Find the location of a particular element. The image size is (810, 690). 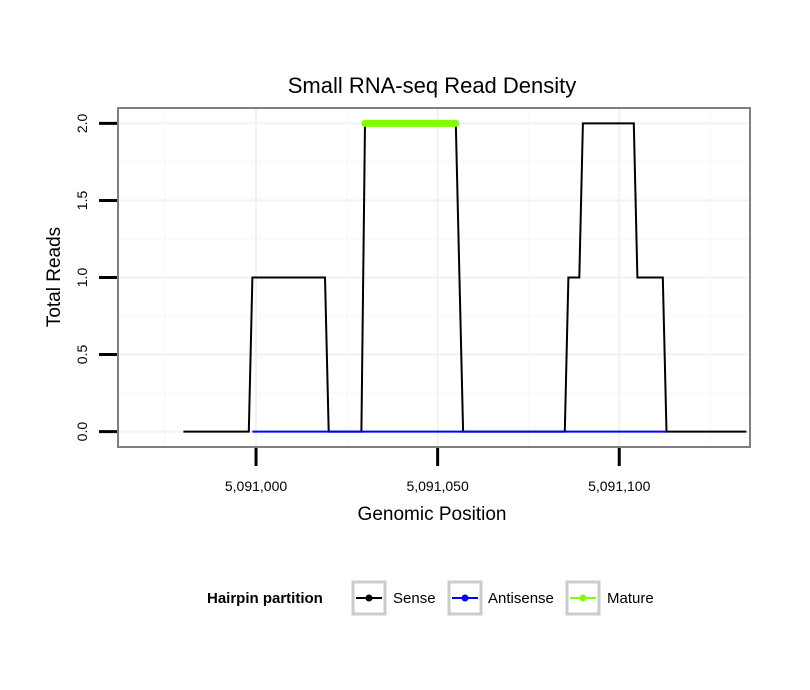

y-tick-label: 0.0 is located at coordinates (82, 432).